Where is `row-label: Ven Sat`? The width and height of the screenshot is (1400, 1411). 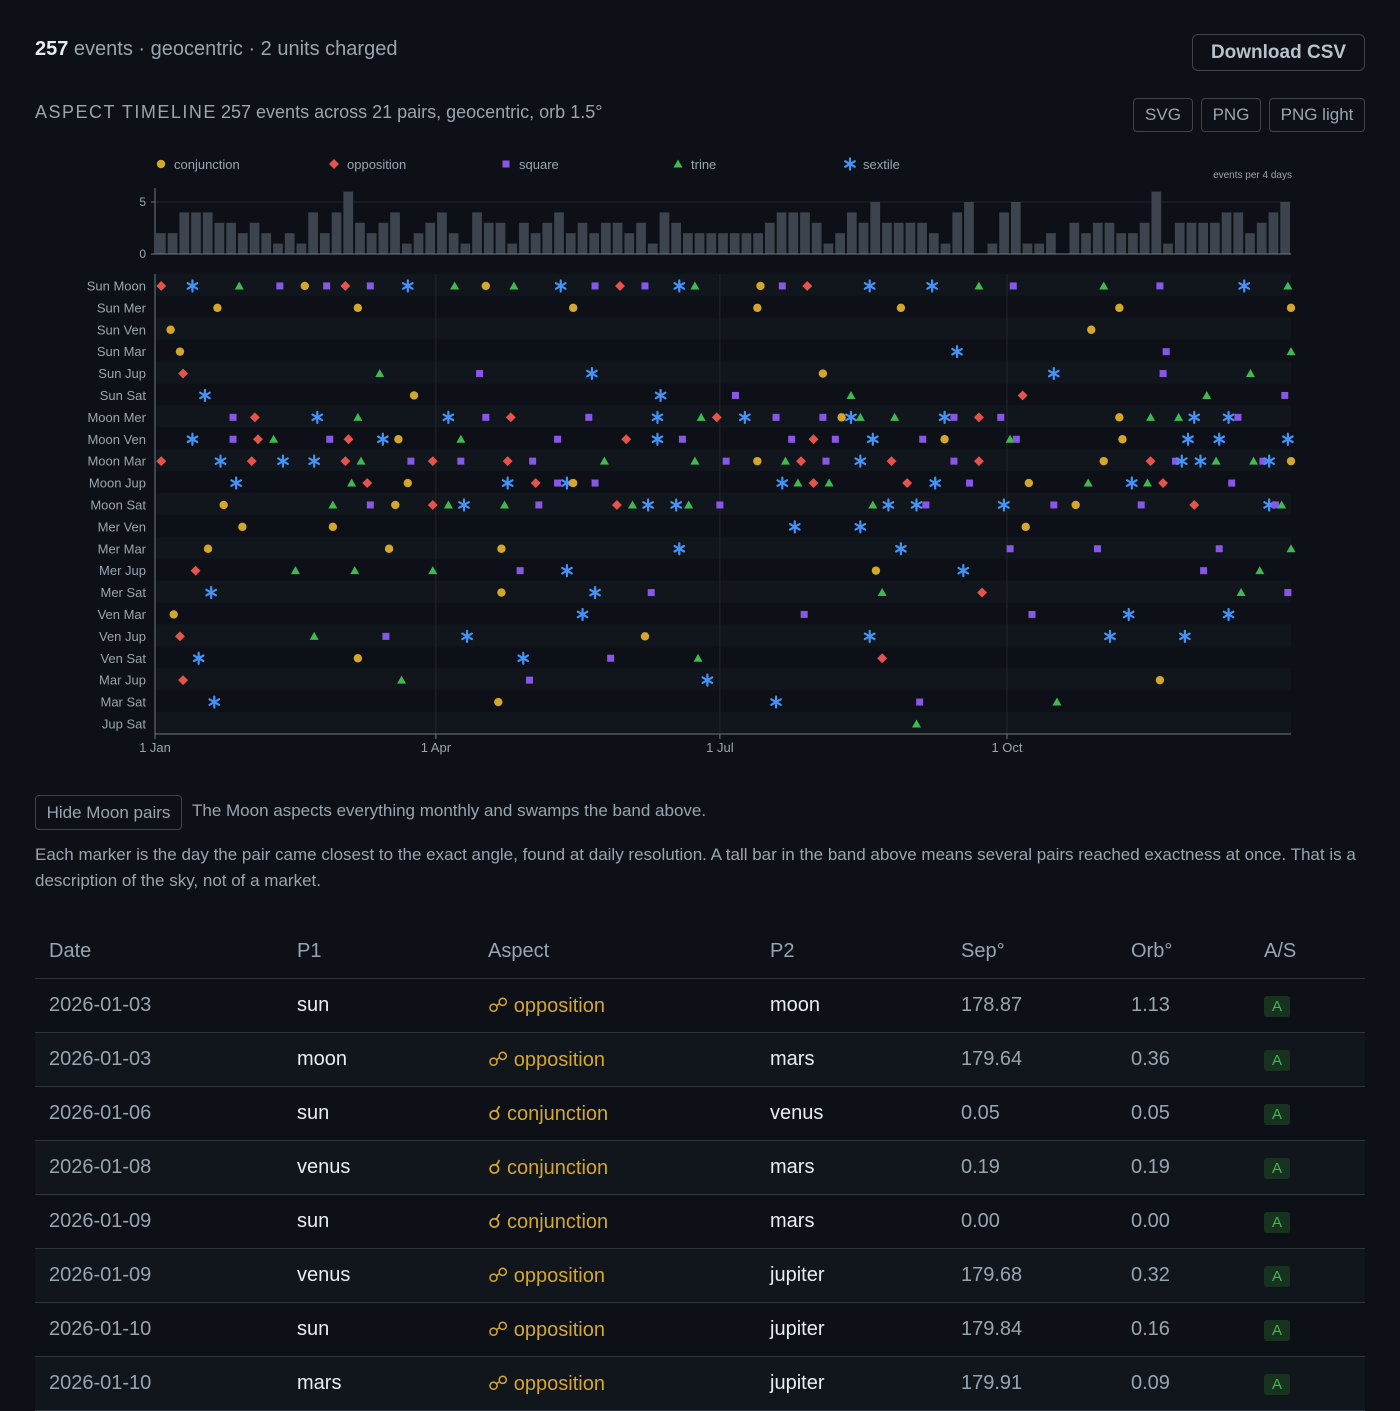
row-label: Ven Sat is located at coordinates (123, 658).